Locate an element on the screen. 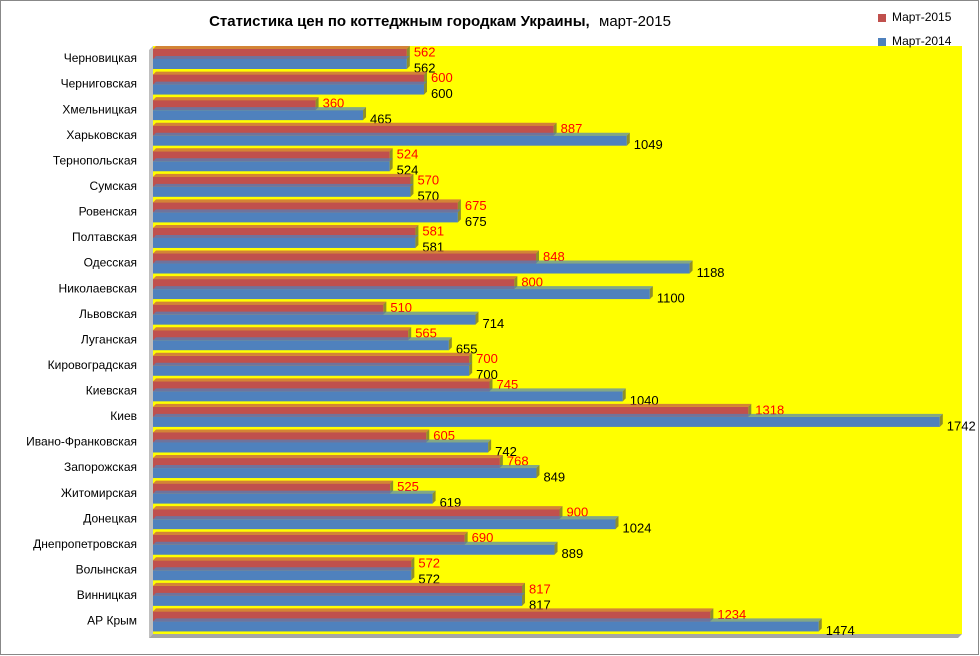  y-tick-label: Одесская is located at coordinates (110, 263).